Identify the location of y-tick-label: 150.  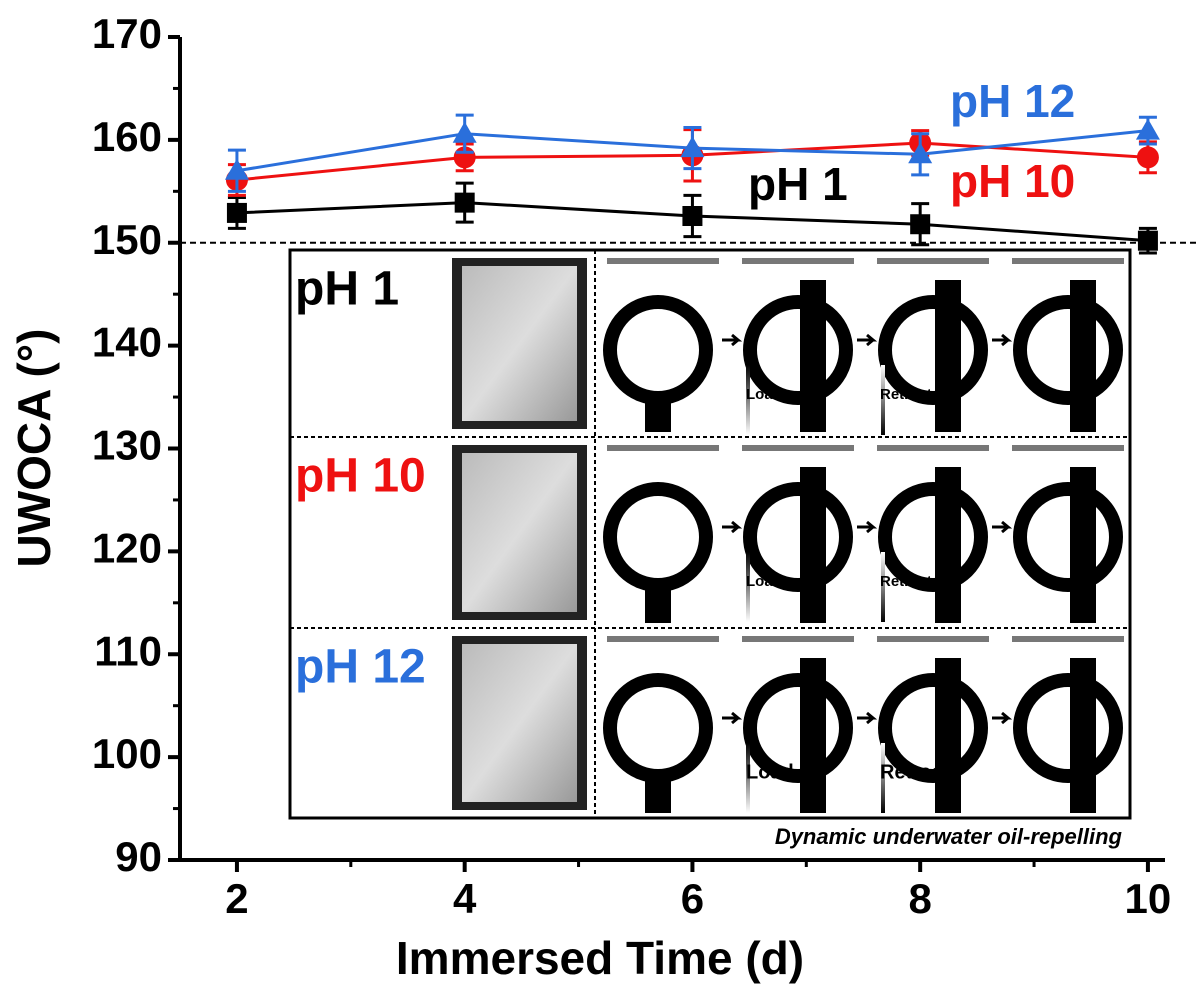
(127, 239).